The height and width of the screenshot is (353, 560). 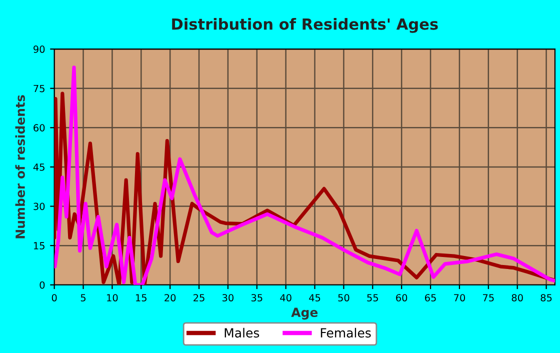 I want to click on x-tick-label: 0, so click(x=54, y=298).